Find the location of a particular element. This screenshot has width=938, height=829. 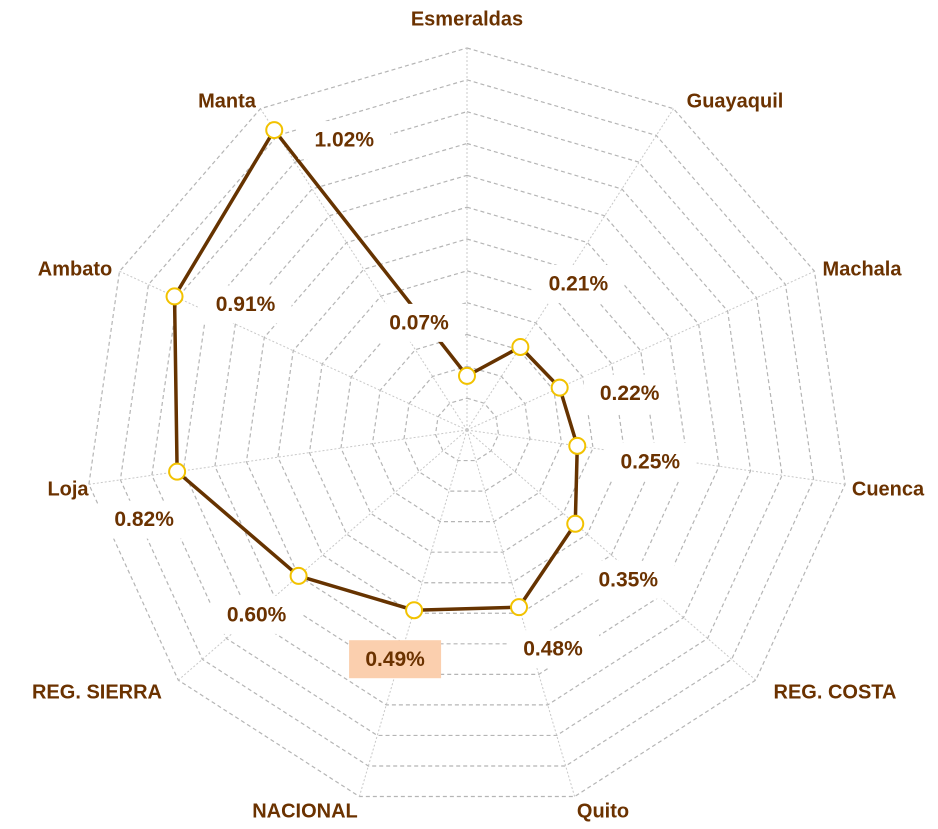

category-label: NACIONAL is located at coordinates (305, 811).